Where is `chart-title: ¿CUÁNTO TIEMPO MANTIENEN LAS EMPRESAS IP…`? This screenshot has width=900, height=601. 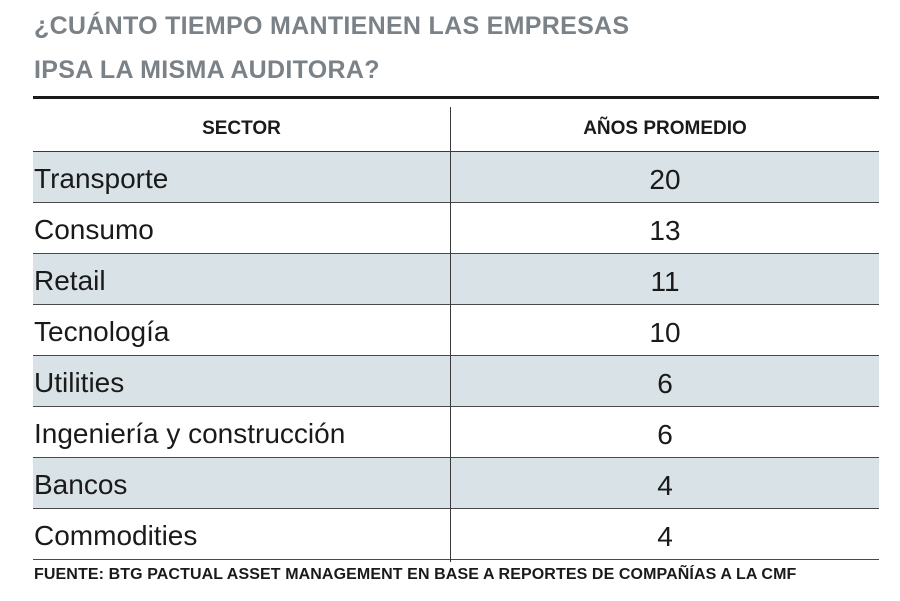
chart-title: ¿CUÁNTO TIEMPO MANTIENEN LAS EMPRESAS IP… is located at coordinates (454, 48).